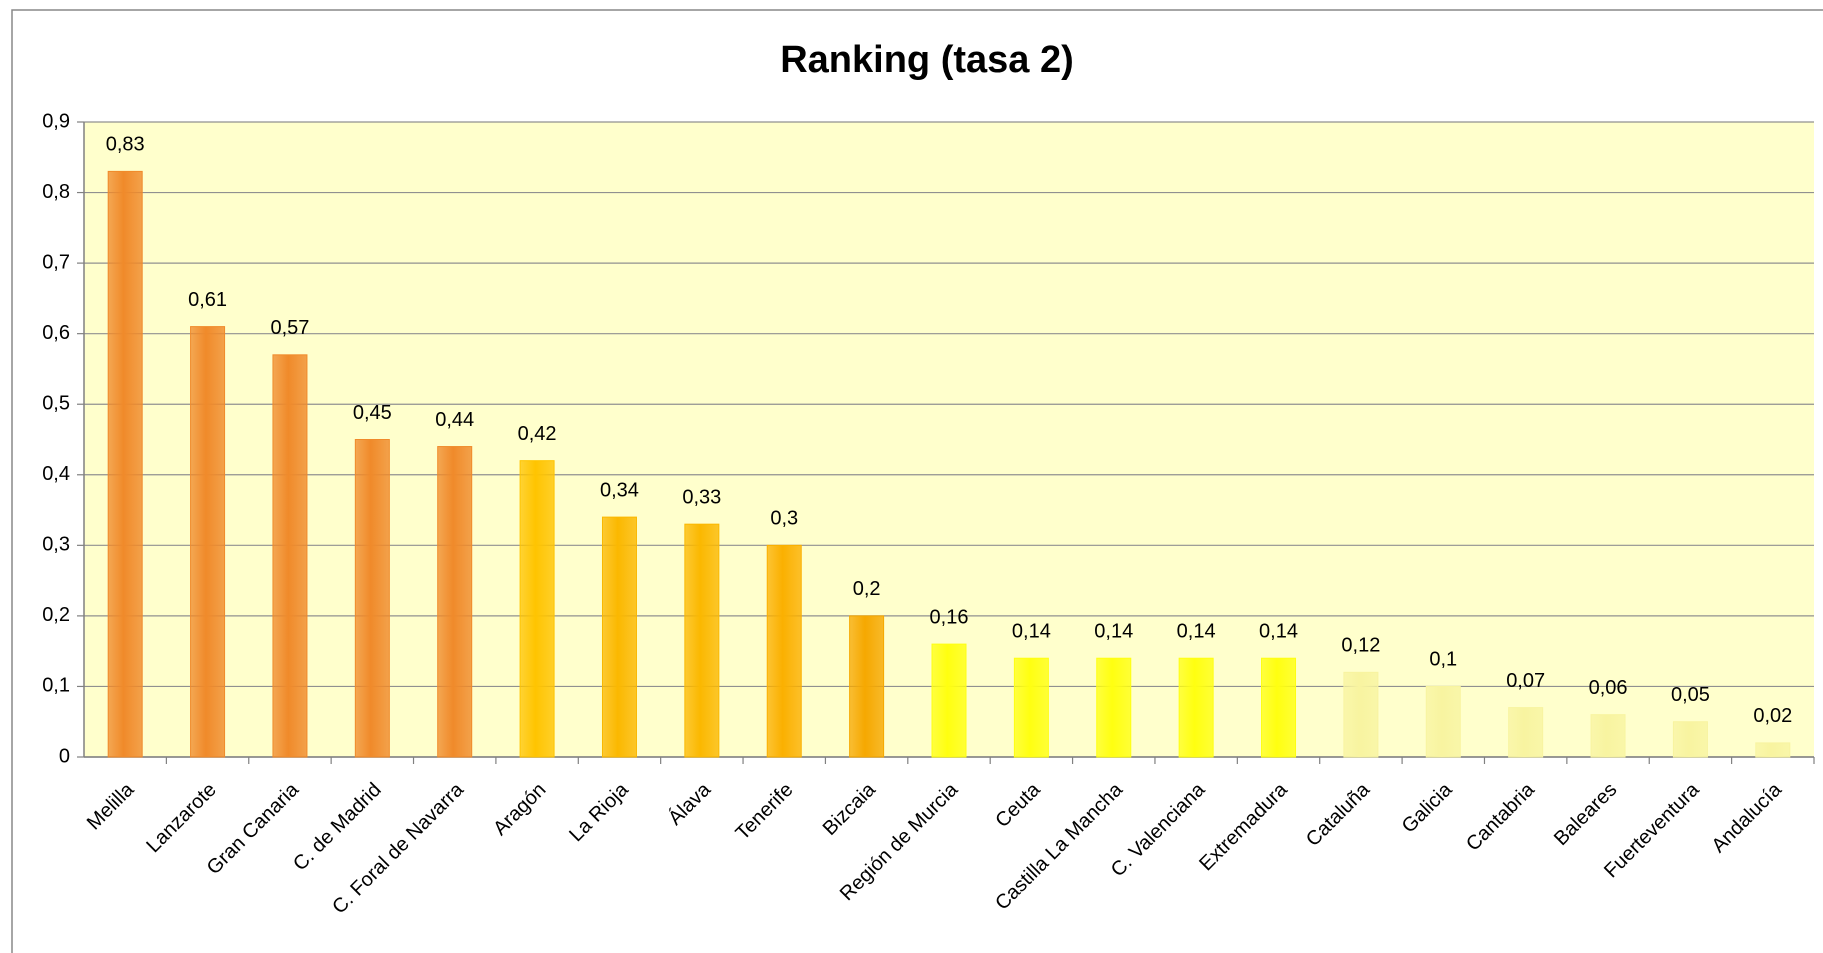 This screenshot has width=1823, height=953. I want to click on data-label: 0,34, so click(619, 490).